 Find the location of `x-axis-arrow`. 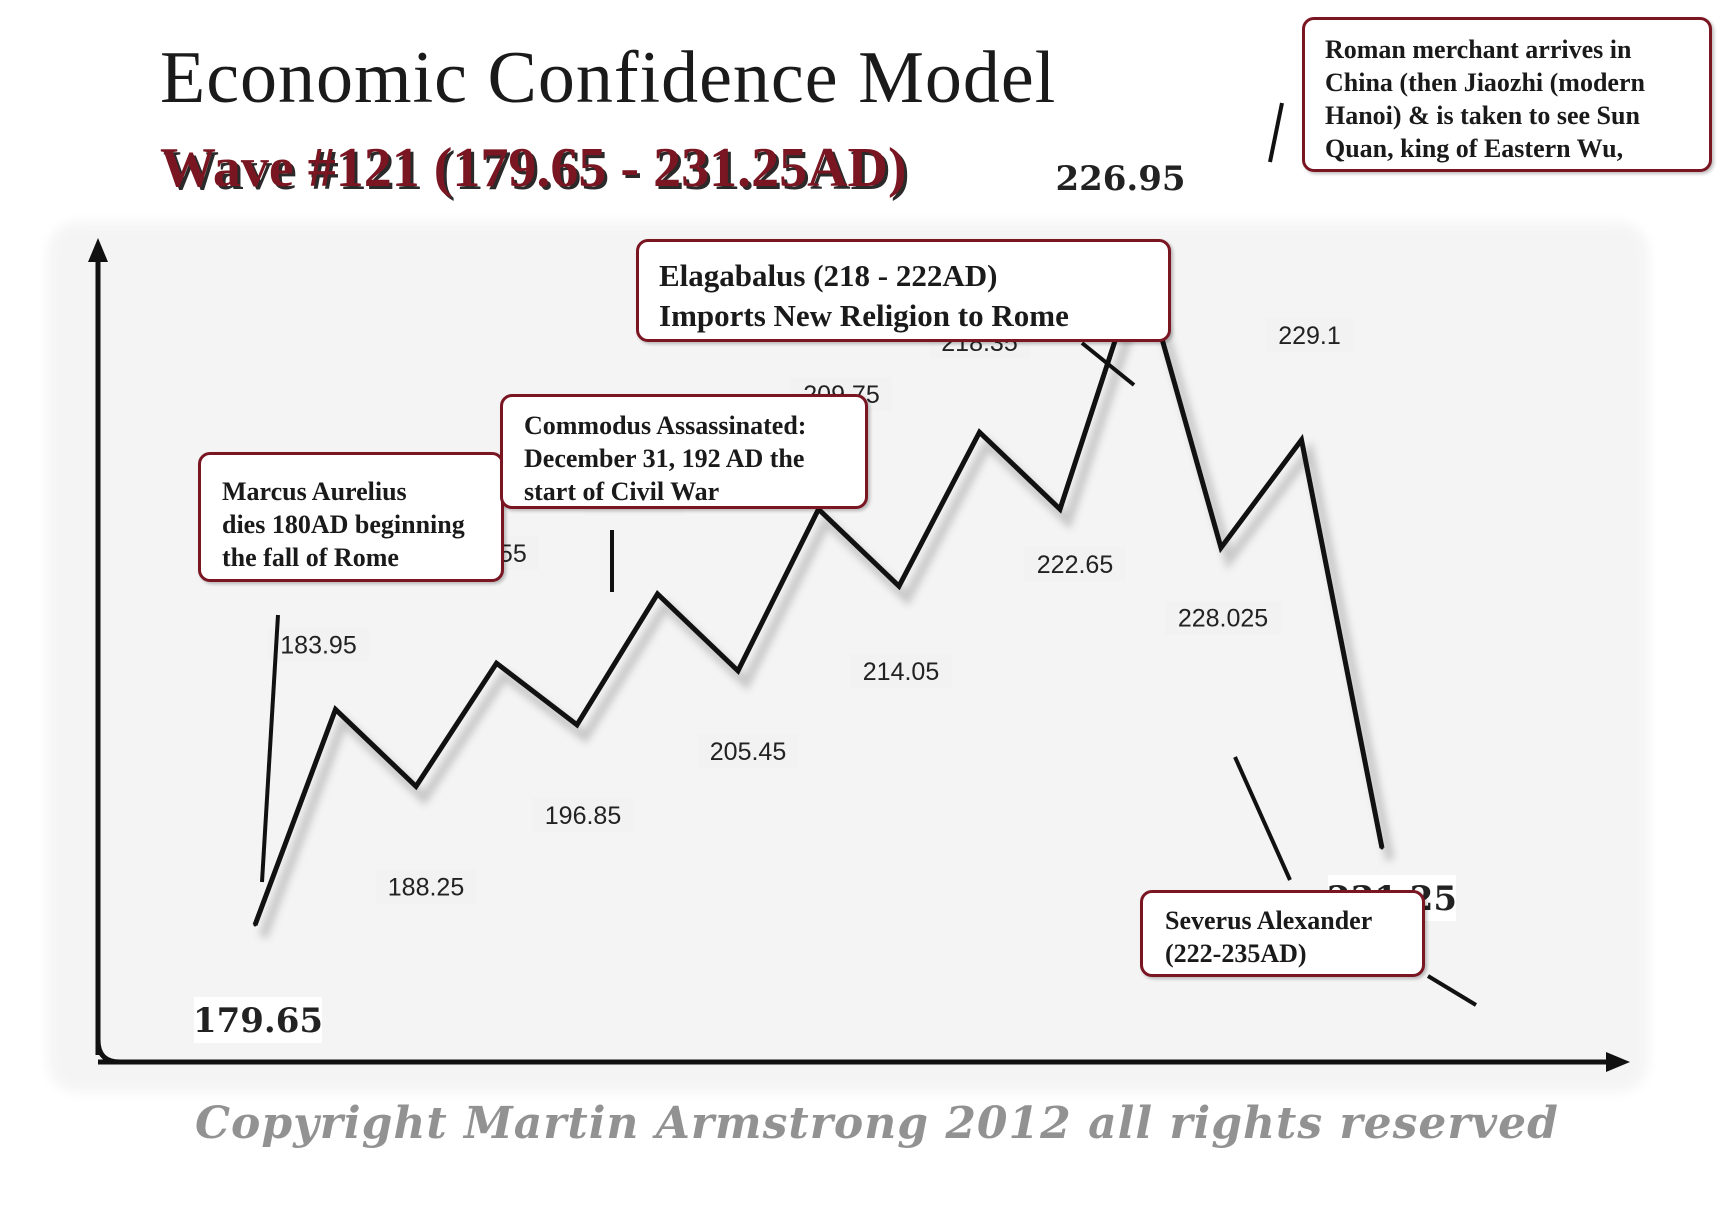

x-axis-arrow is located at coordinates (1618, 1062).